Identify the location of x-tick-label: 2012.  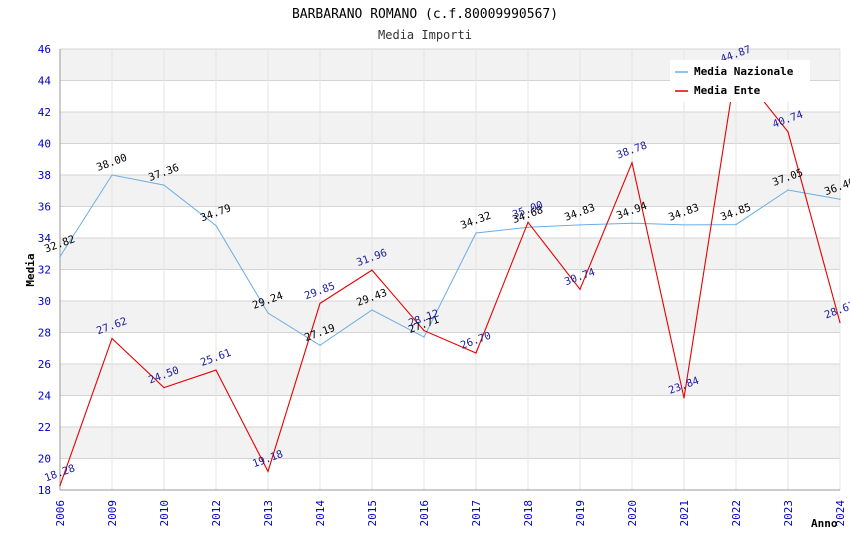
(216, 513).